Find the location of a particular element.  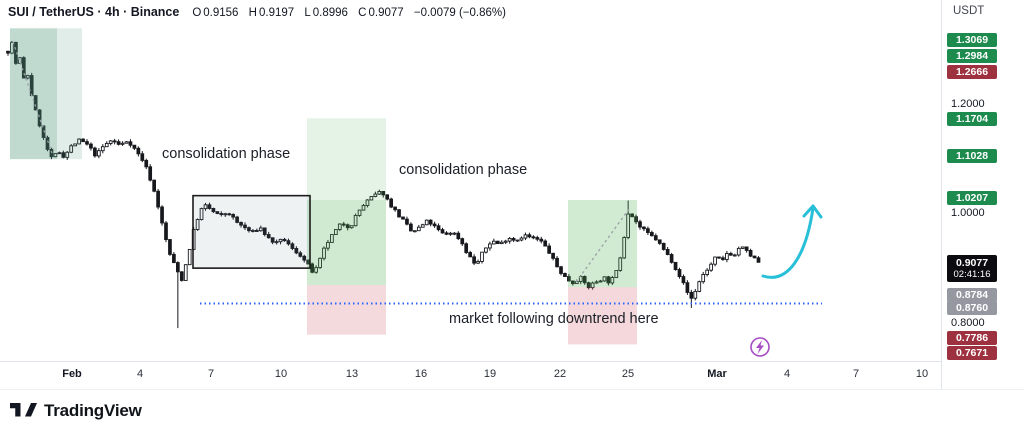

mid-zone-red is located at coordinates (346, 310).